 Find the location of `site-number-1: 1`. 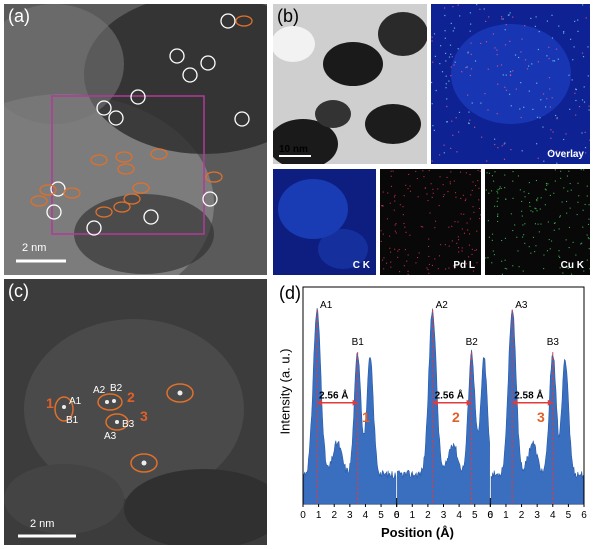

site-number-1: 1 is located at coordinates (50, 403).